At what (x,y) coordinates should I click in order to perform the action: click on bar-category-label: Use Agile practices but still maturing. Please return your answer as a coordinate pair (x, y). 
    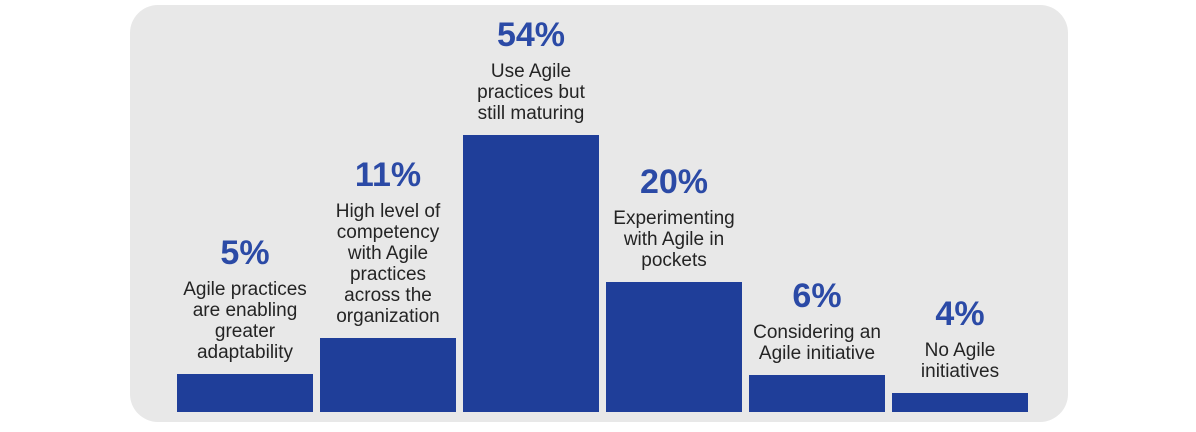
    Looking at the image, I should click on (531, 92).